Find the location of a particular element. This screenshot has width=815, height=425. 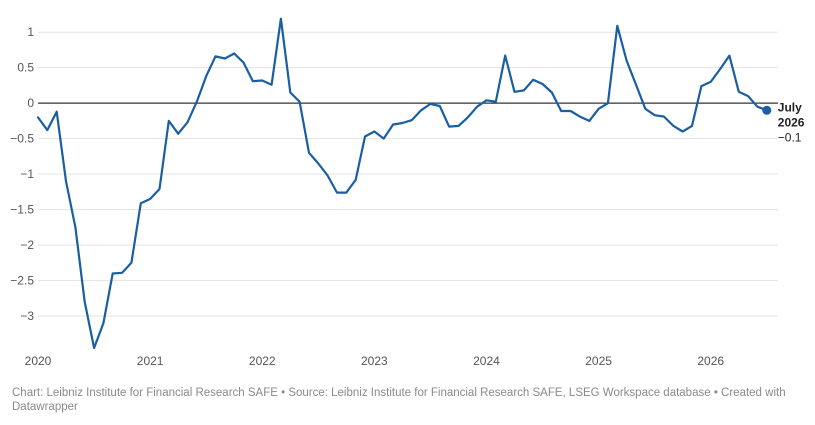

last-value-date-year: 2026 is located at coordinates (791, 122).